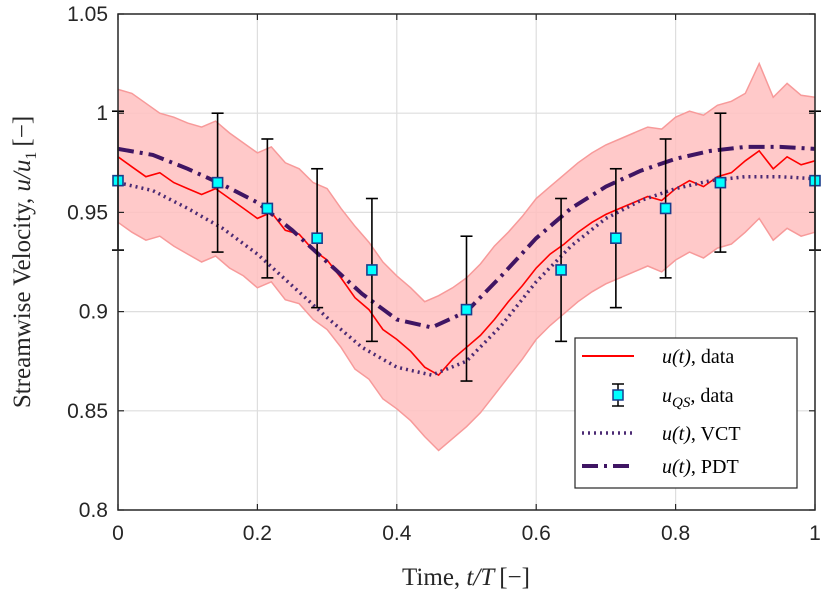 Image resolution: width=830 pixels, height=598 pixels. I want to click on y-tick-label-2: 0.9, so click(93, 312).